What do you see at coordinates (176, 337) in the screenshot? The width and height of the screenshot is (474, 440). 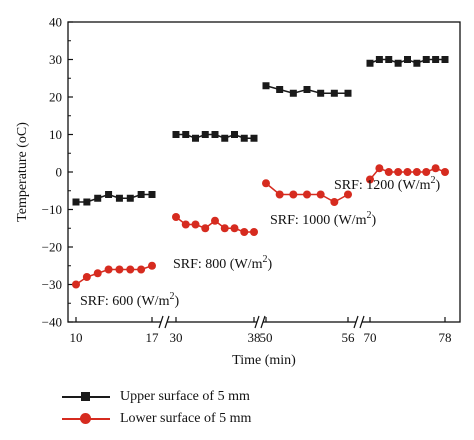 I see `x-tick-label: 30` at bounding box center [176, 337].